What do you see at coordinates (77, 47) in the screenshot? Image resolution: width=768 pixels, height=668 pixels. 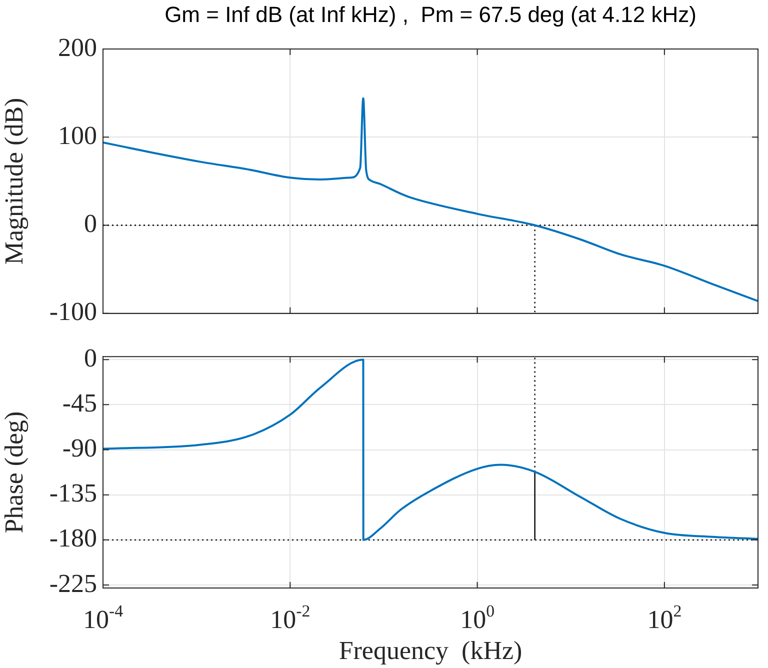 I see `y-tick-label: 200` at bounding box center [77, 47].